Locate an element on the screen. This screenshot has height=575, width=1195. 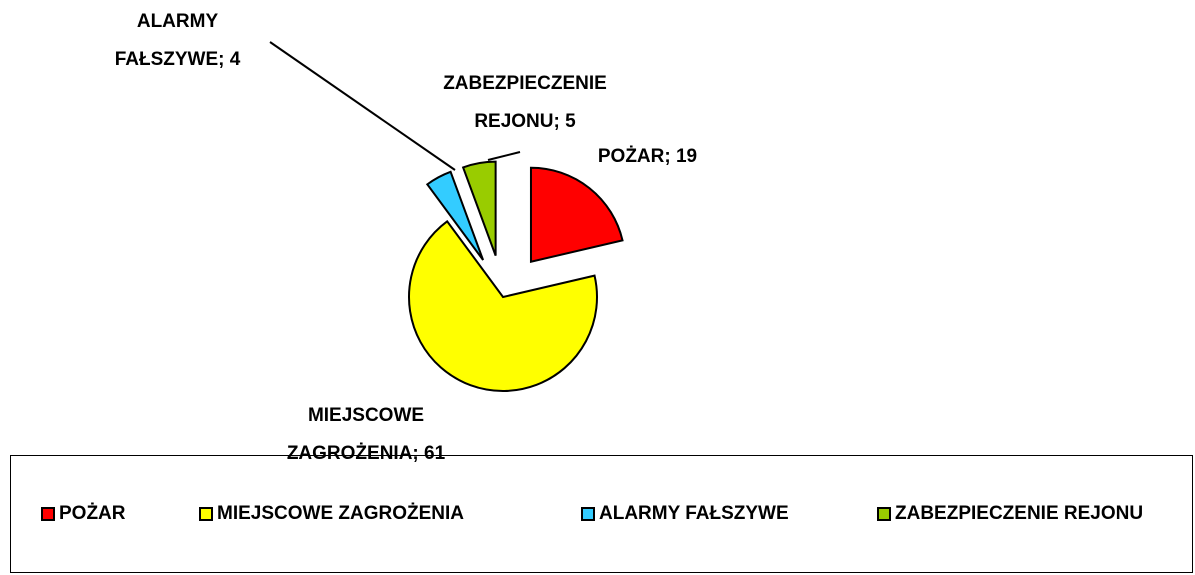
legend-label: POŻAR is located at coordinates (92, 513).